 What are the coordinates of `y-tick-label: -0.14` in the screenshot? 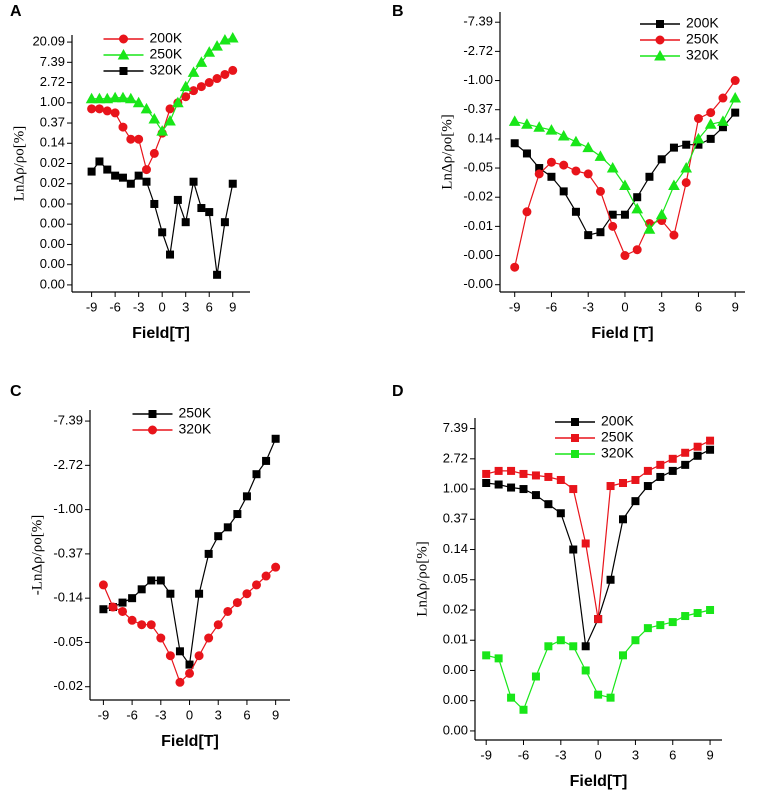 It's located at (68, 597).